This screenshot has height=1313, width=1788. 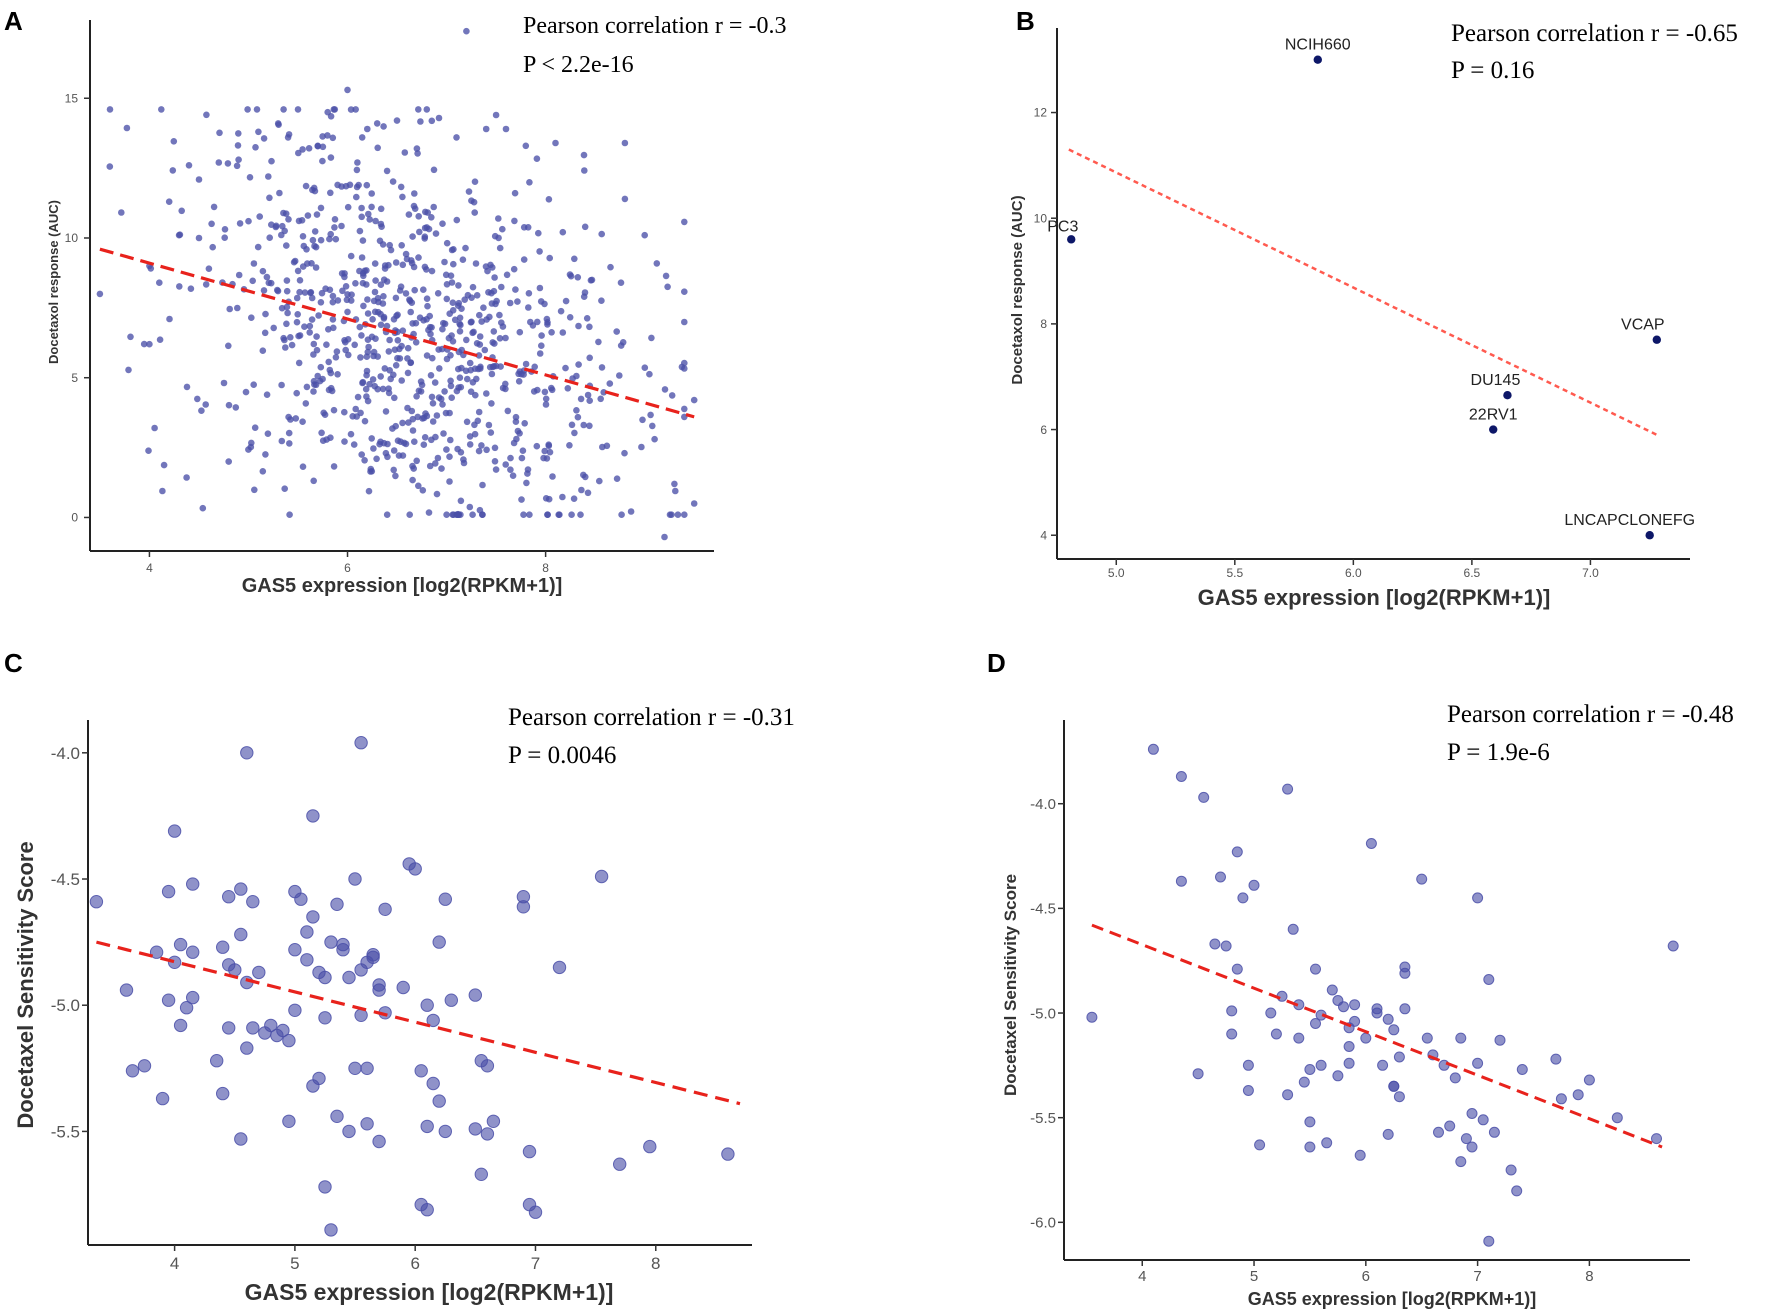 What do you see at coordinates (654, 26) in the screenshot?
I see `panel-a-correlation-text: Pearson correlation r = -0.3` at bounding box center [654, 26].